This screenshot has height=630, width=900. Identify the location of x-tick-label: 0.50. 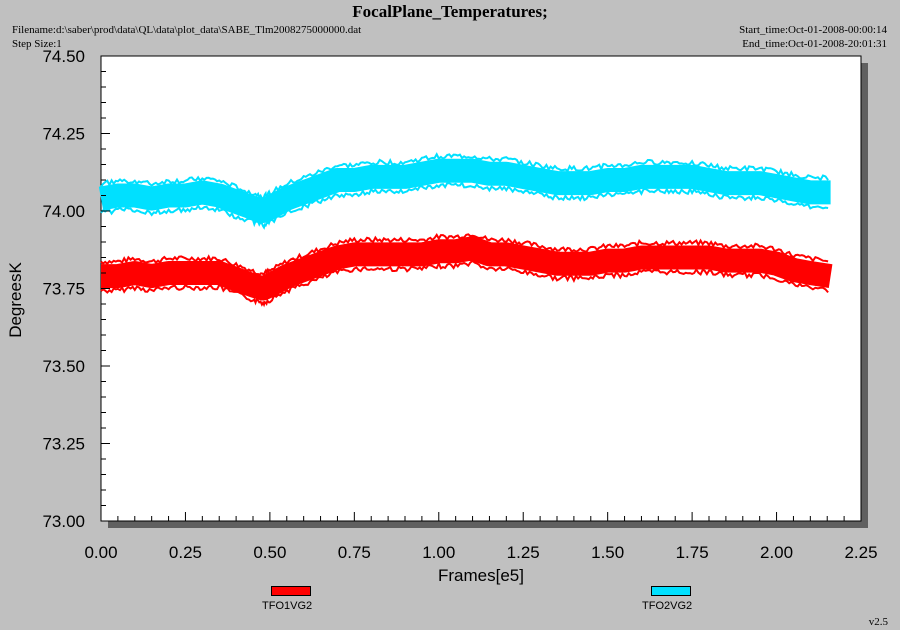
(269, 552).